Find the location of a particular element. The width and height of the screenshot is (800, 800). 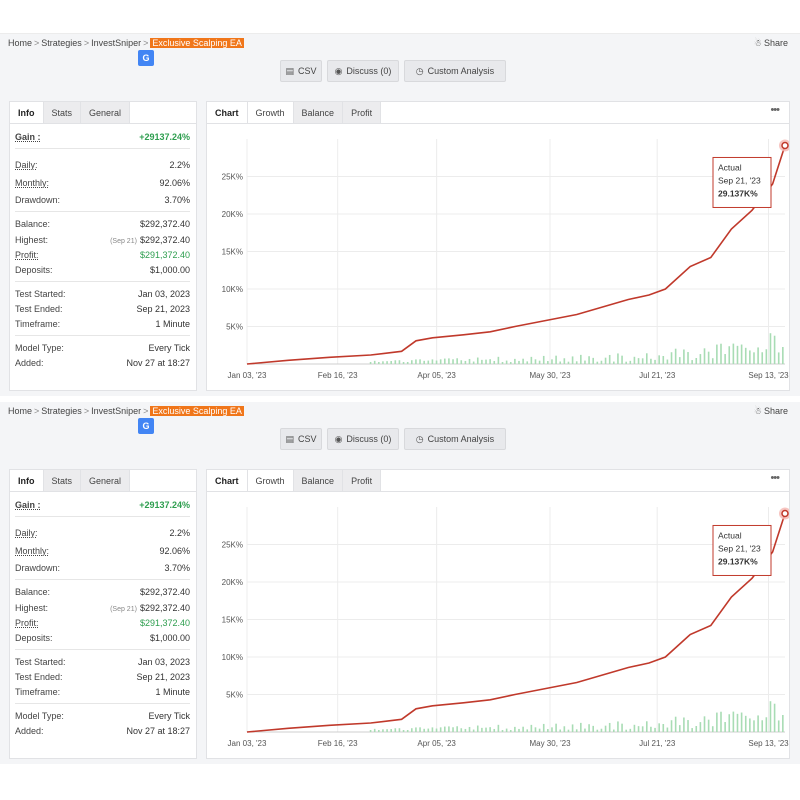

timeframe-row: Timeframe: 1 Minute is located at coordinates (102, 692).